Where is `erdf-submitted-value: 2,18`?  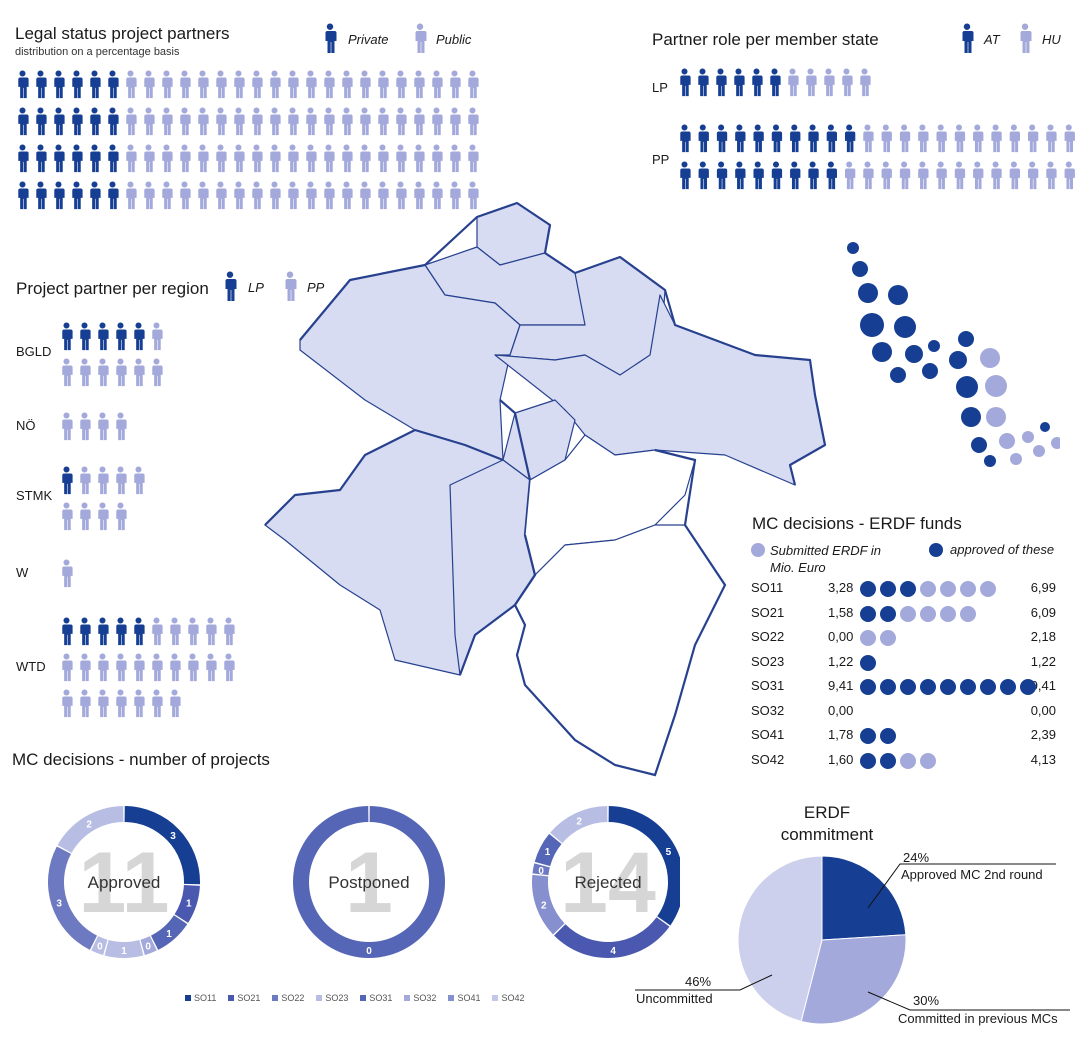 erdf-submitted-value: 2,18 is located at coordinates (1043, 636).